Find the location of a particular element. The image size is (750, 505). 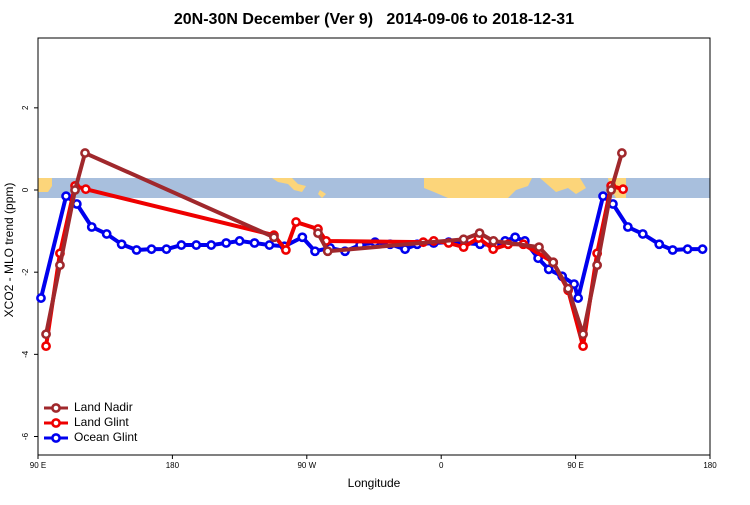

y-tick-label: -6 is located at coordinates (25, 436).